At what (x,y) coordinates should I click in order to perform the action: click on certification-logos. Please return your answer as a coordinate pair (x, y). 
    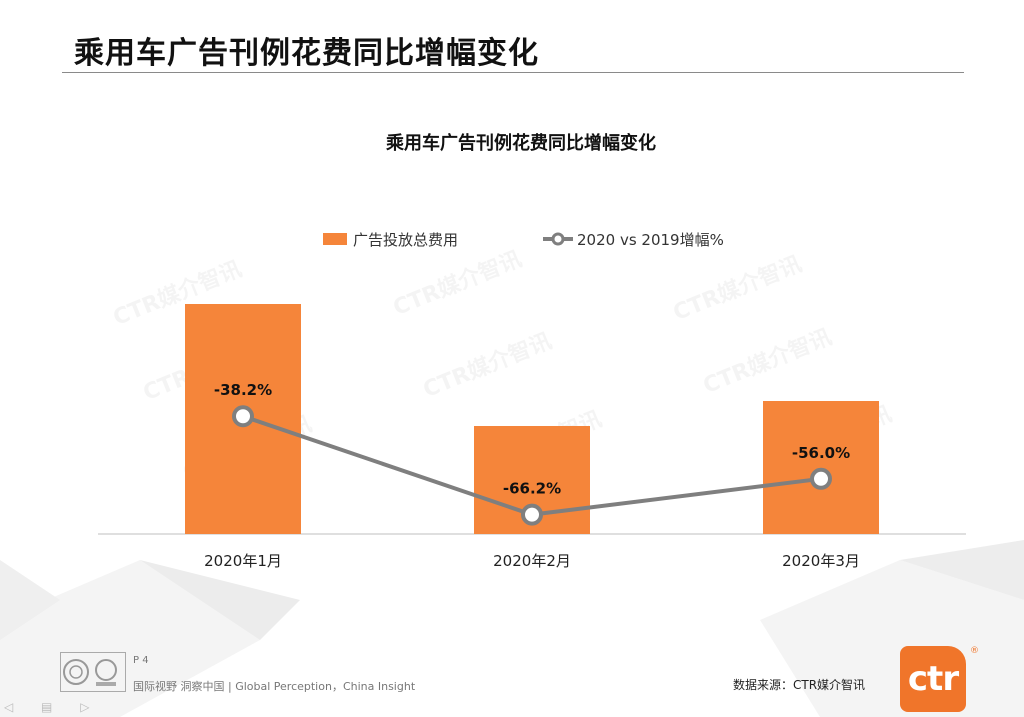
    Looking at the image, I should click on (93, 672).